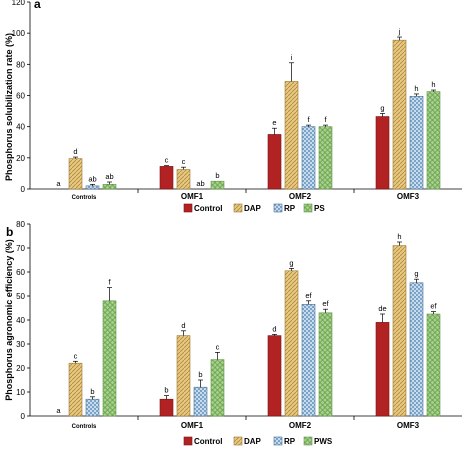 Image resolution: width=474 pixels, height=474 pixels. I want to click on legend-swatch-dap, so click(238, 208).